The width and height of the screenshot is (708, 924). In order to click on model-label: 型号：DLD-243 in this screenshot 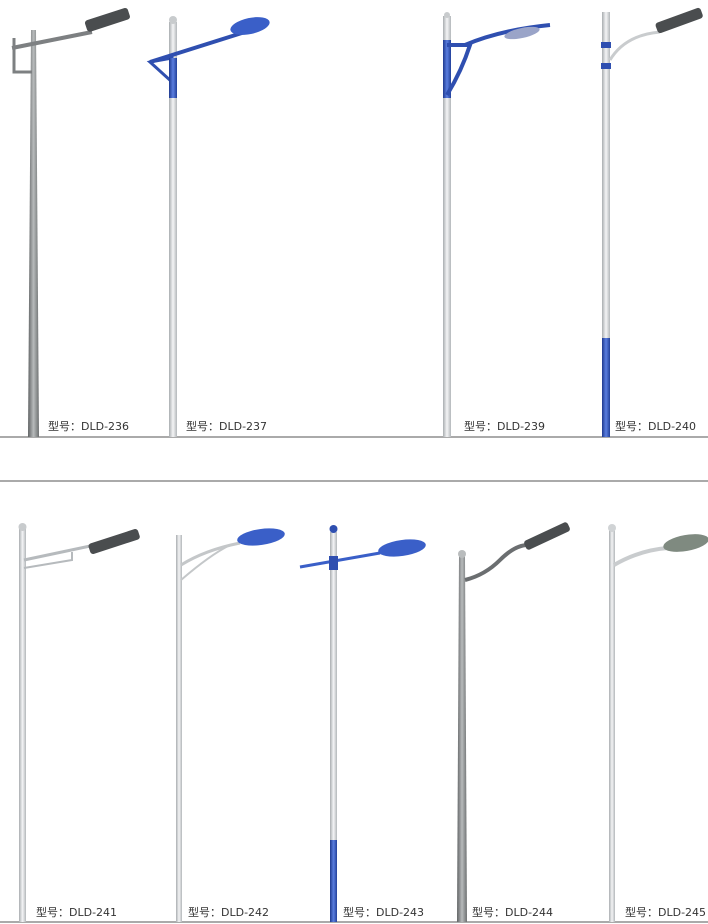, I will do `click(384, 912)`.